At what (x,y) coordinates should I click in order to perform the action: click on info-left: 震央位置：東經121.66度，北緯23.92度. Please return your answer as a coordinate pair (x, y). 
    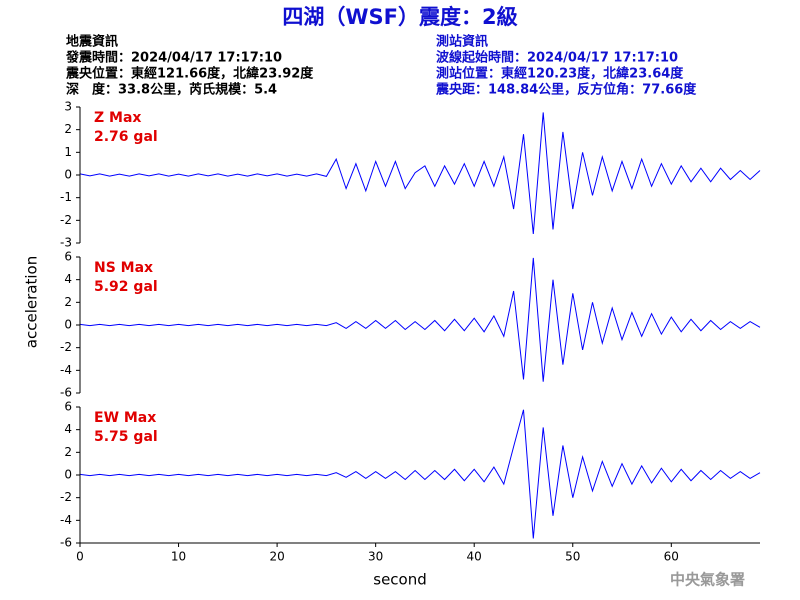
    Looking at the image, I should click on (189, 74).